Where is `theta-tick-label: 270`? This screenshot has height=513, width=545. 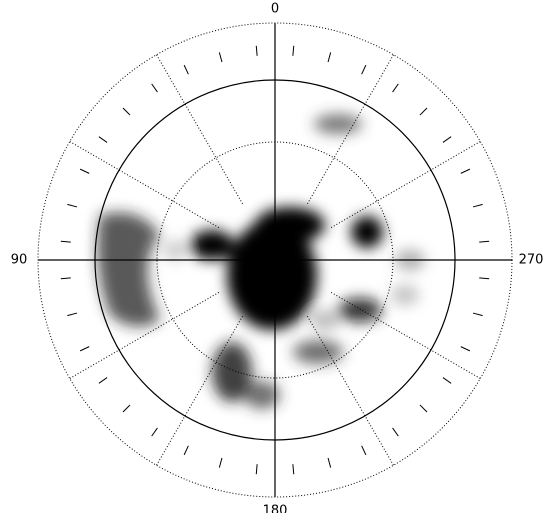 theta-tick-label: 270 is located at coordinates (531, 260).